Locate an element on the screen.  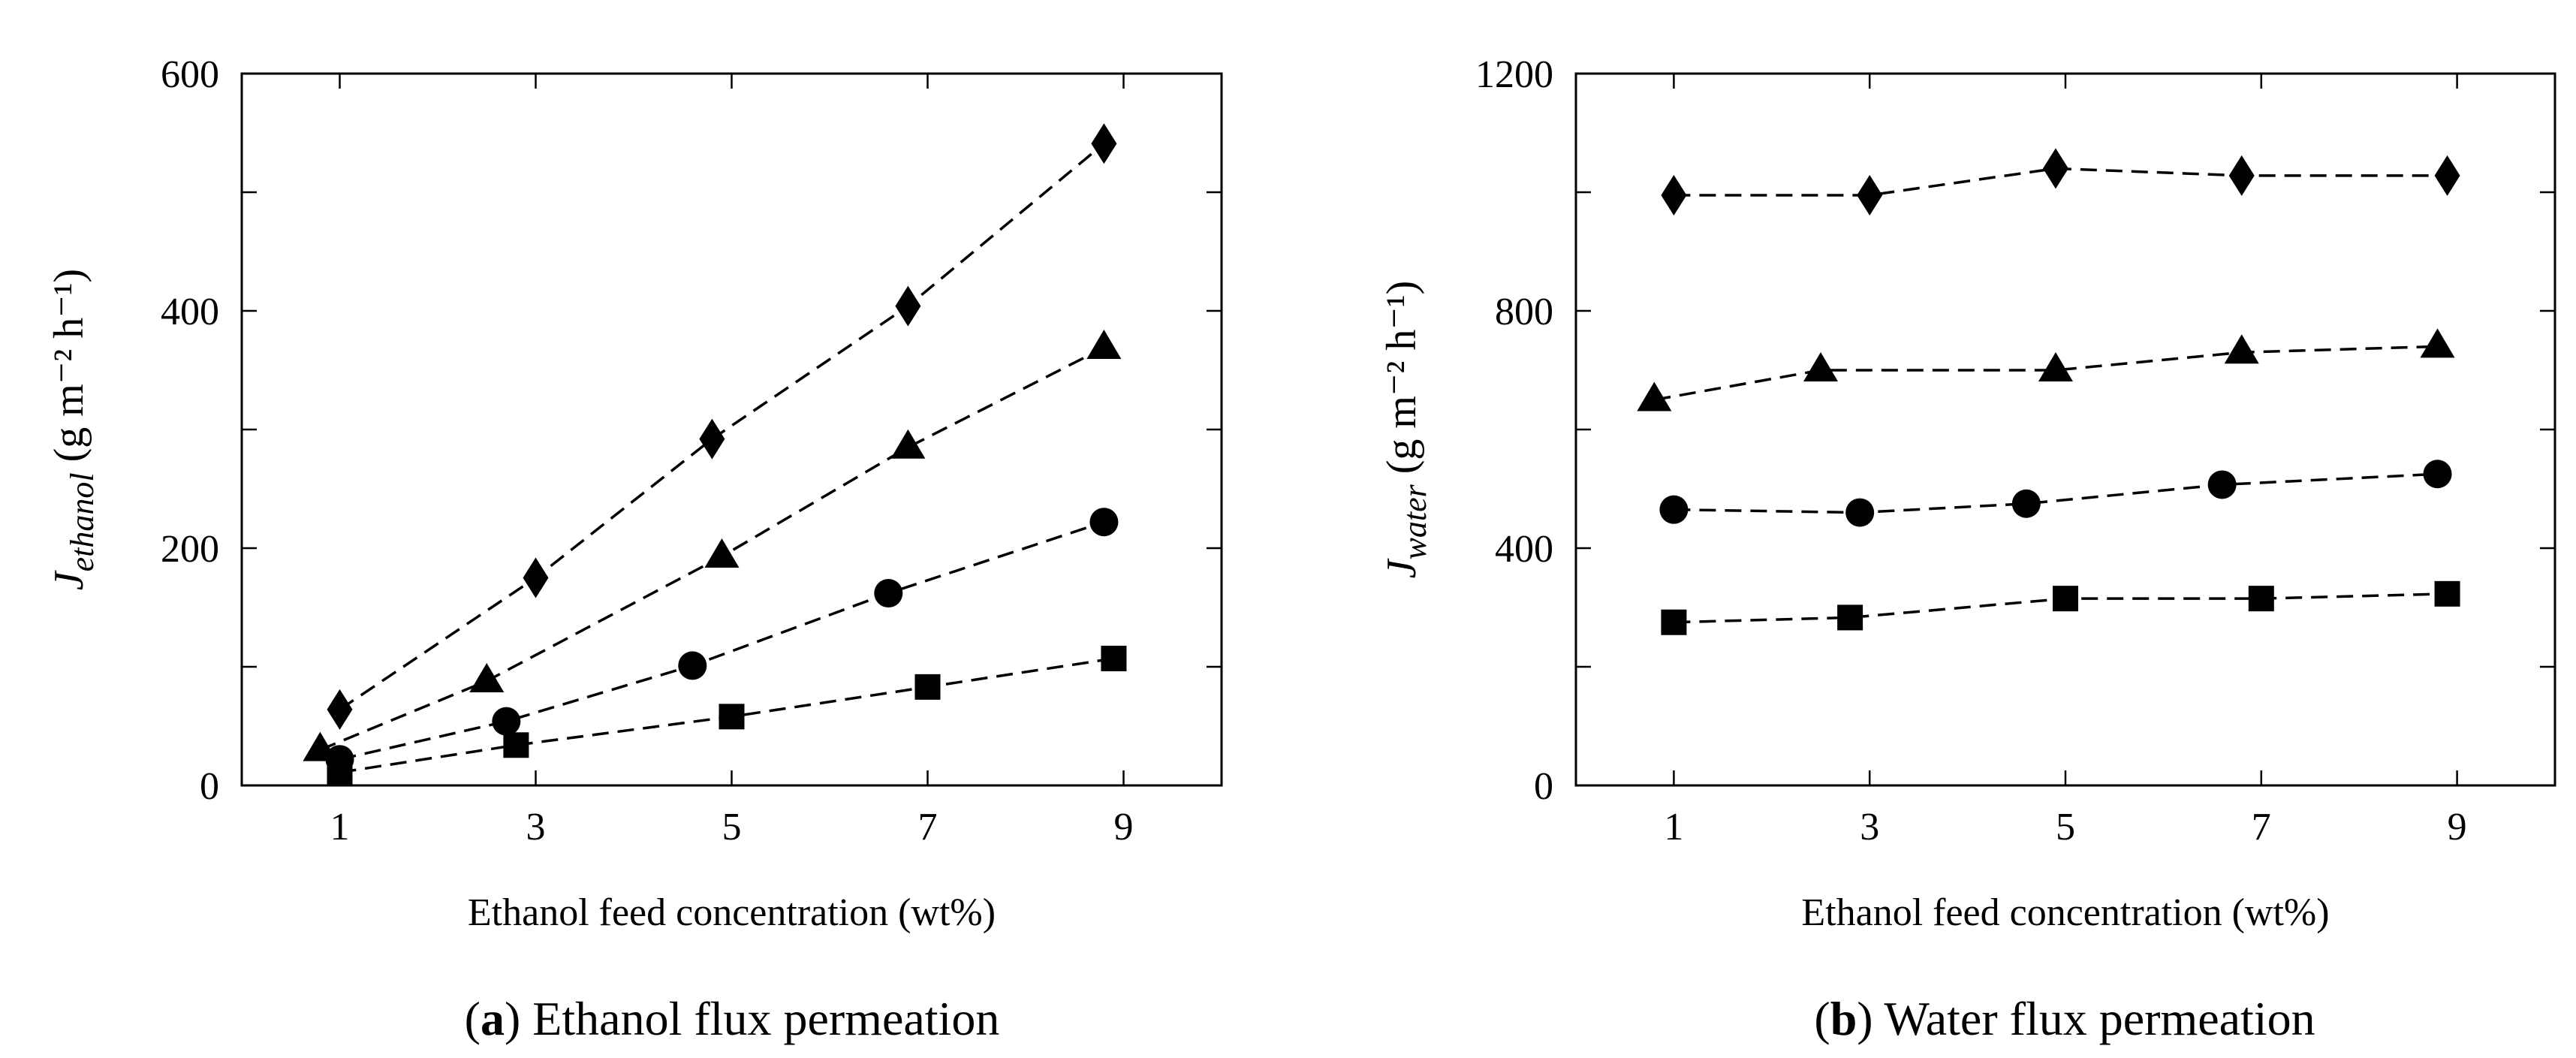
chart-1-y-axis-label-sub: water is located at coordinates (1414, 521).